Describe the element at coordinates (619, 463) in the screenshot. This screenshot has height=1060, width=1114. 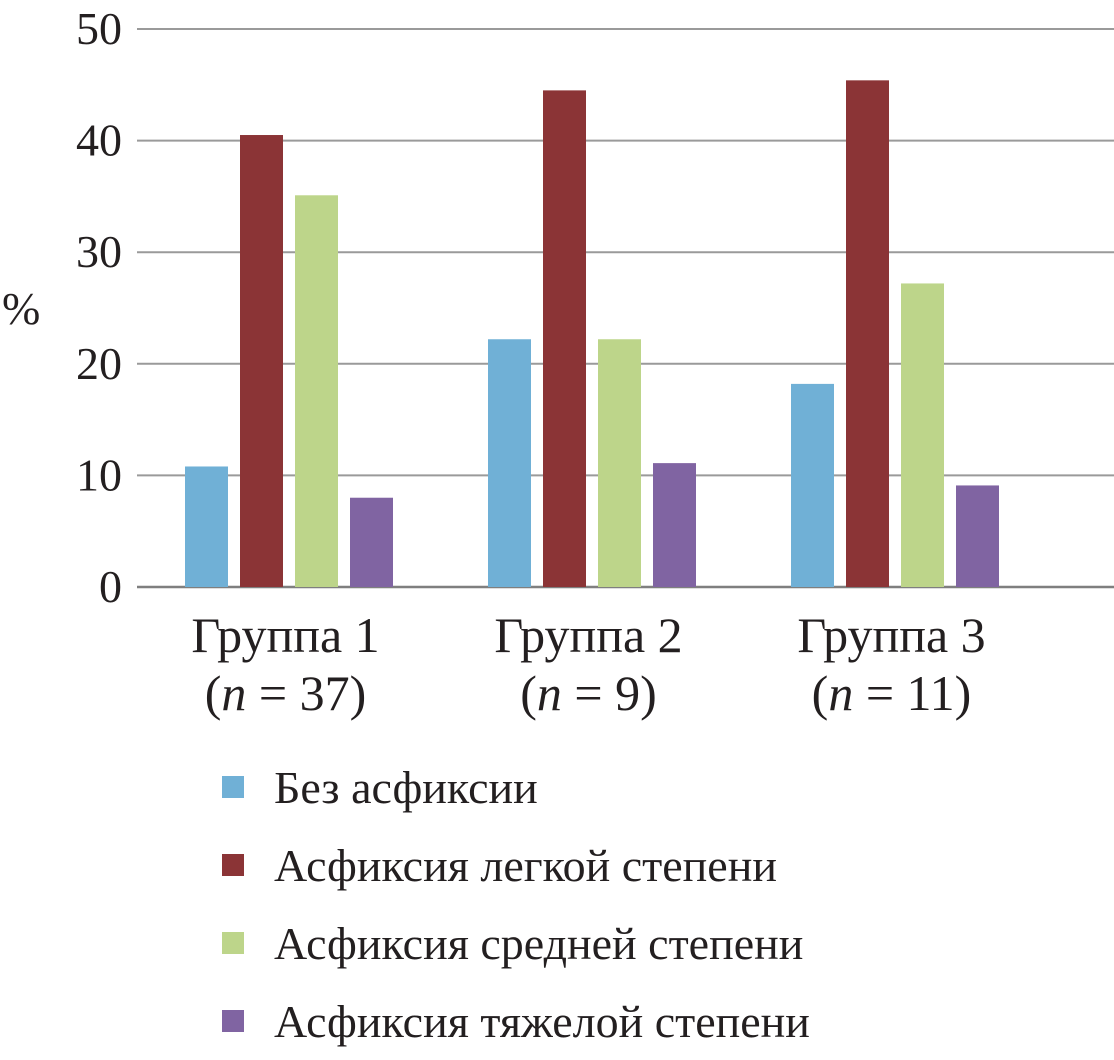
I see `bar-series3-group2` at that location.